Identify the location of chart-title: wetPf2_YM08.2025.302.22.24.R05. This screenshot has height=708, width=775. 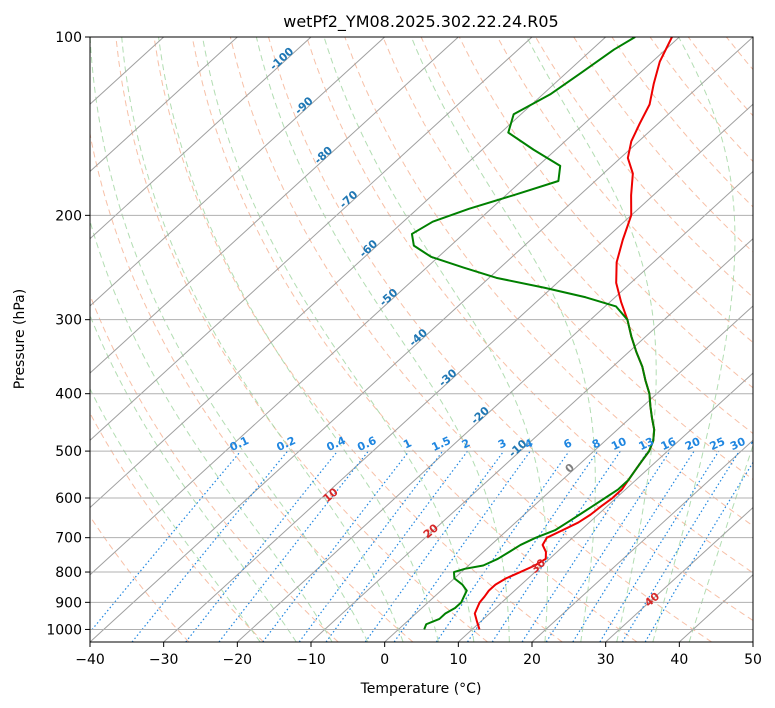
(420, 22).